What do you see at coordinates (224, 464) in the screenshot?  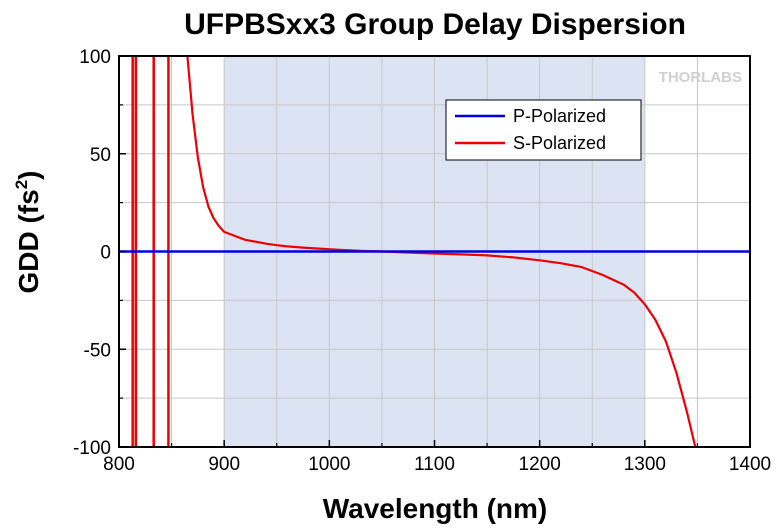 I see `x-tick-label: 900` at bounding box center [224, 464].